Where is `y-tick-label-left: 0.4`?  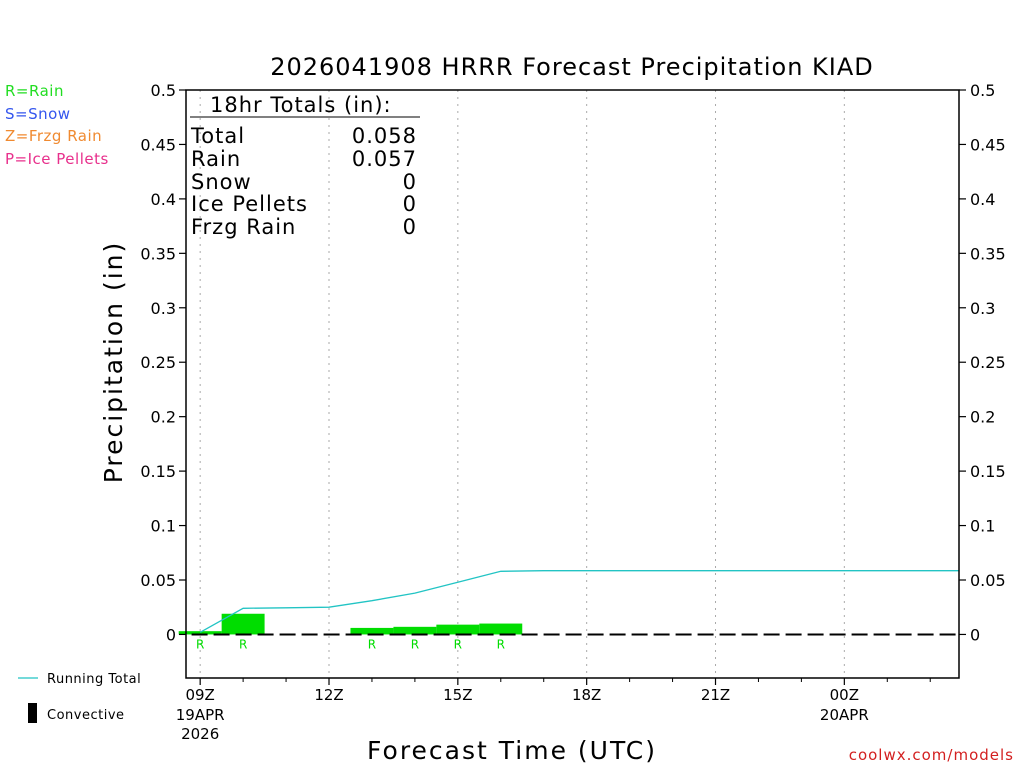
y-tick-label-left: 0.4 is located at coordinates (163, 199).